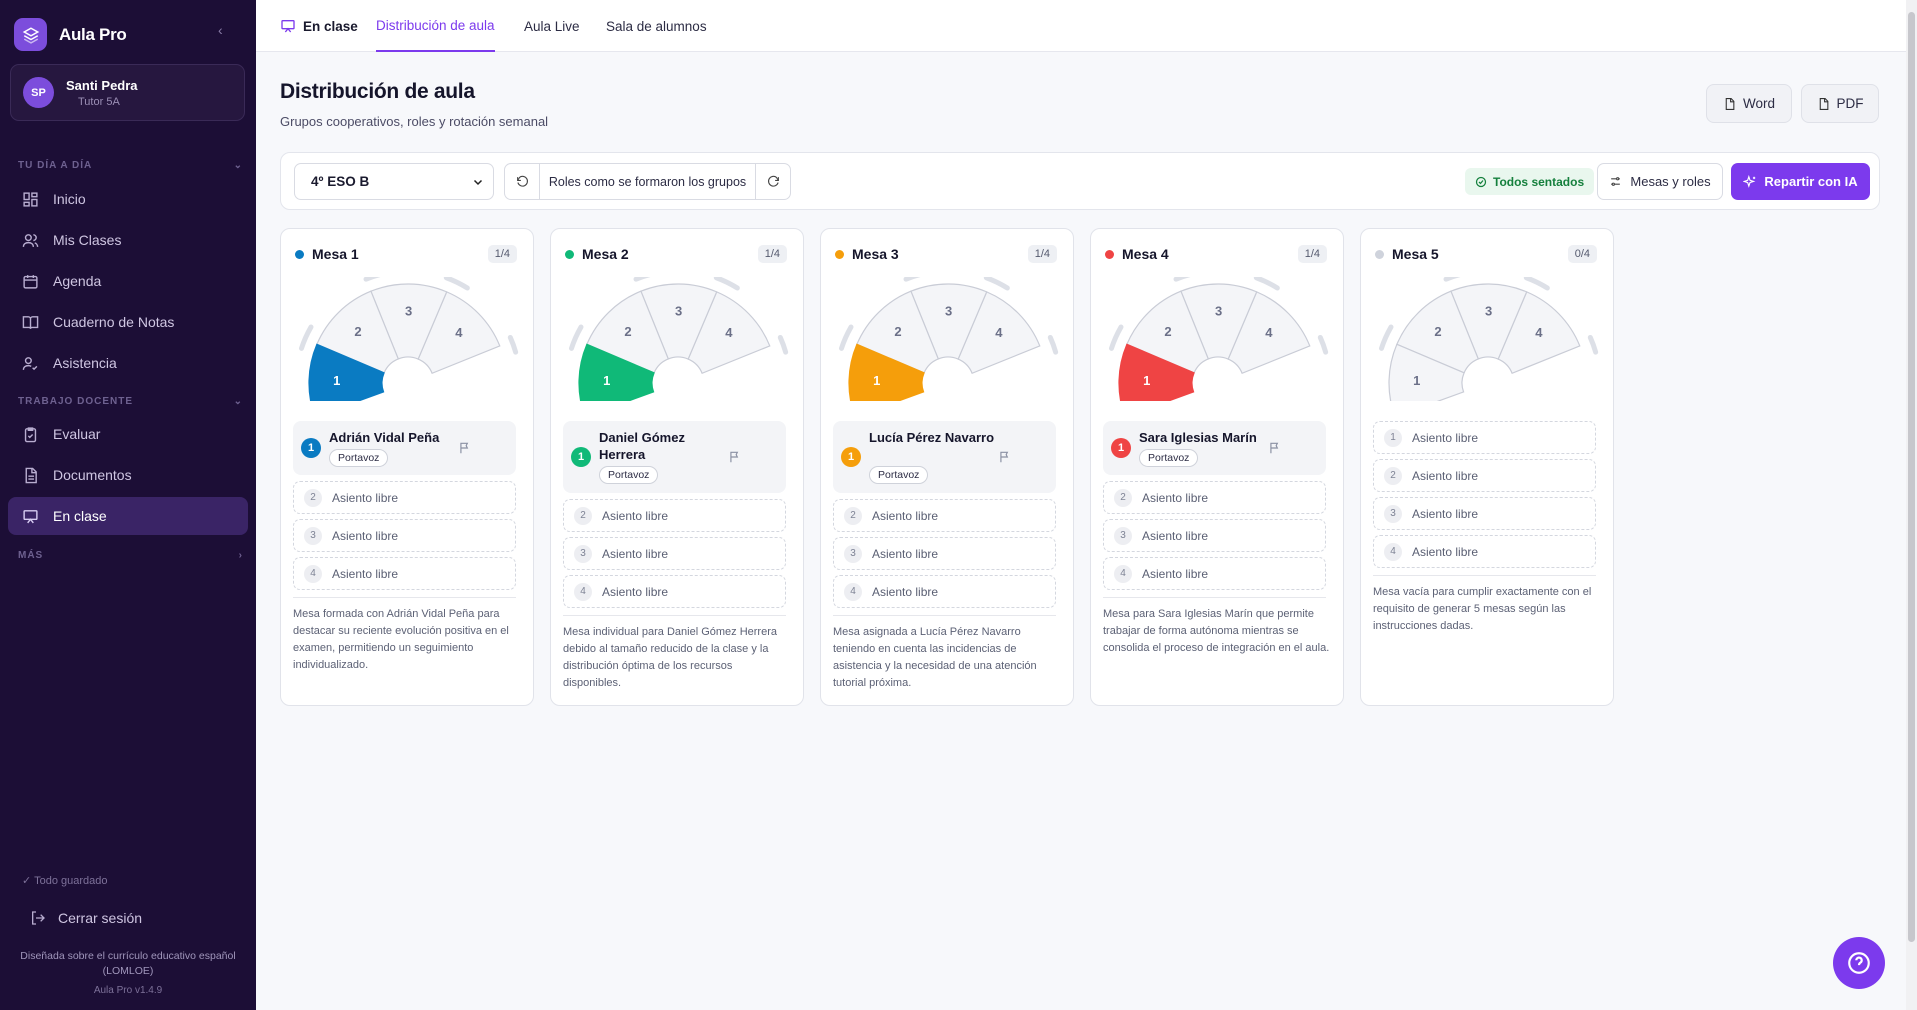  Describe the element at coordinates (130, 401) in the screenshot. I see `section-trabajo-docente: TRABAJO DOCENTE ⌄` at that location.